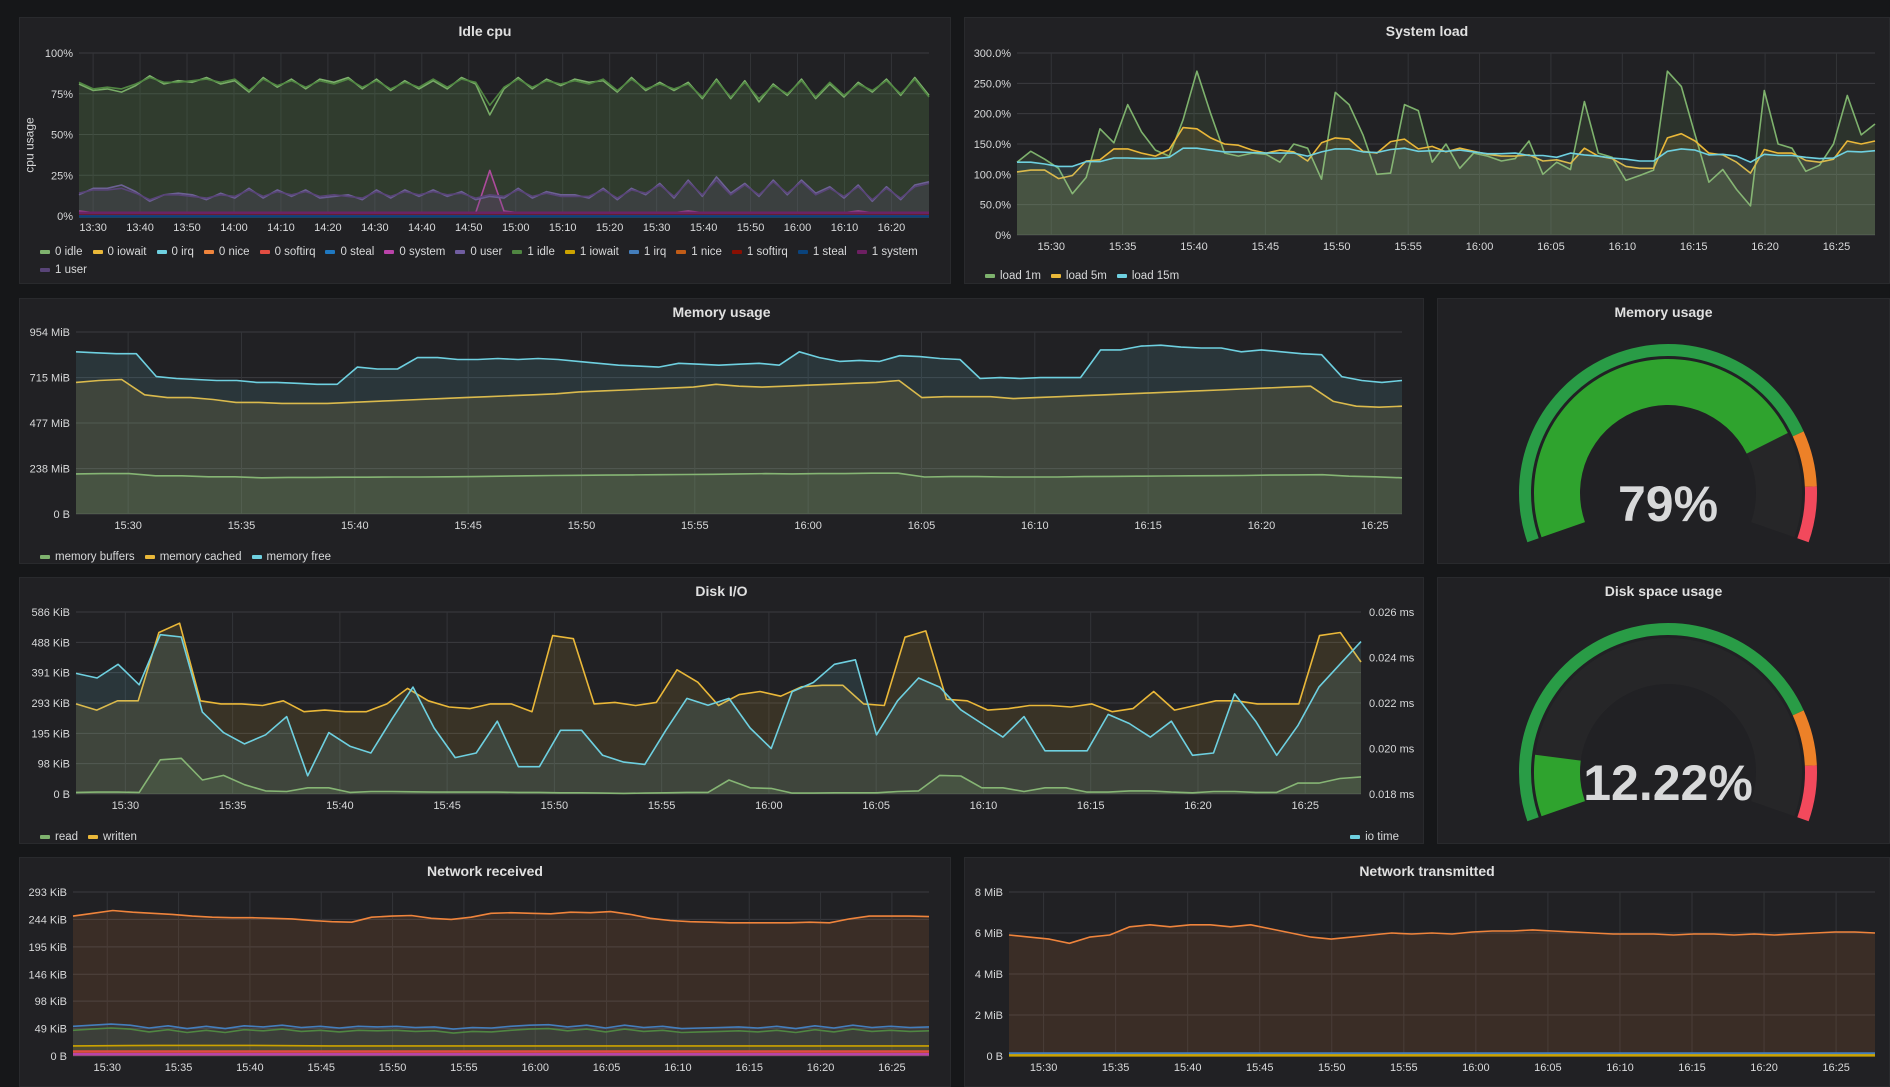  Describe the element at coordinates (892, 1068) in the screenshot. I see `x-tick-label: 16:25` at that location.